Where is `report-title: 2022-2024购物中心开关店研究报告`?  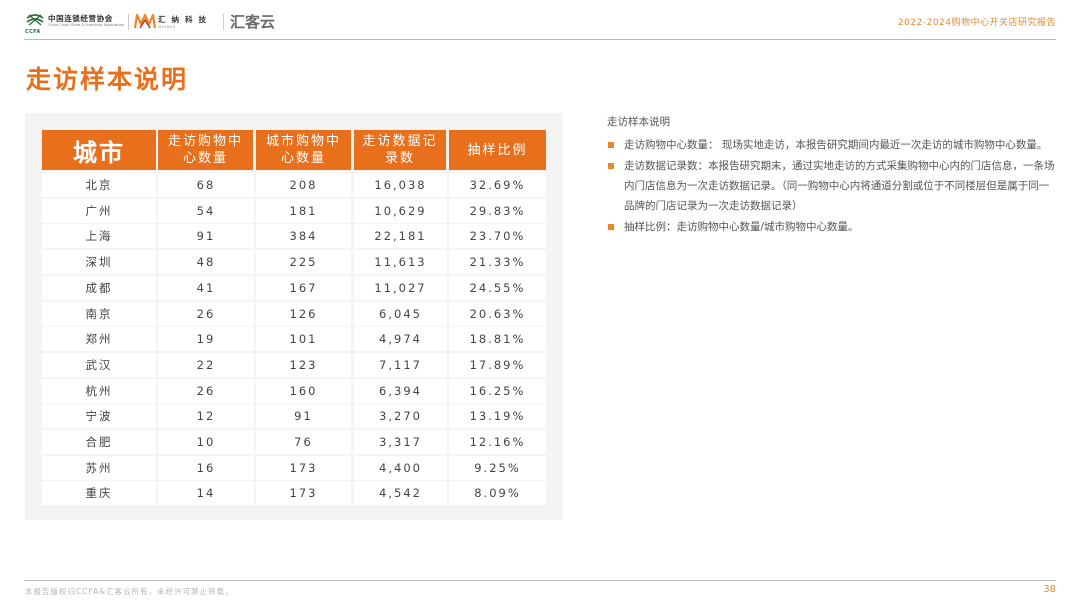 report-title: 2022-2024购物中心开关店研究报告 is located at coordinates (976, 23).